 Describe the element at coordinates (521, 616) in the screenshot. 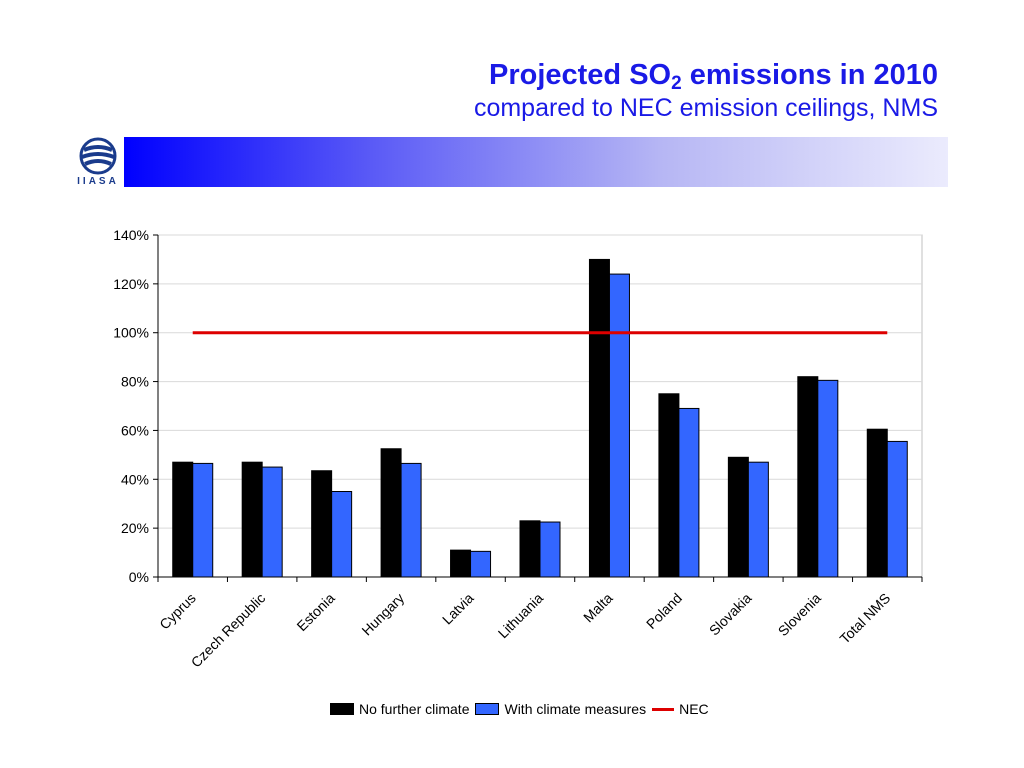

I see `x-category-label: Lithuania` at that location.